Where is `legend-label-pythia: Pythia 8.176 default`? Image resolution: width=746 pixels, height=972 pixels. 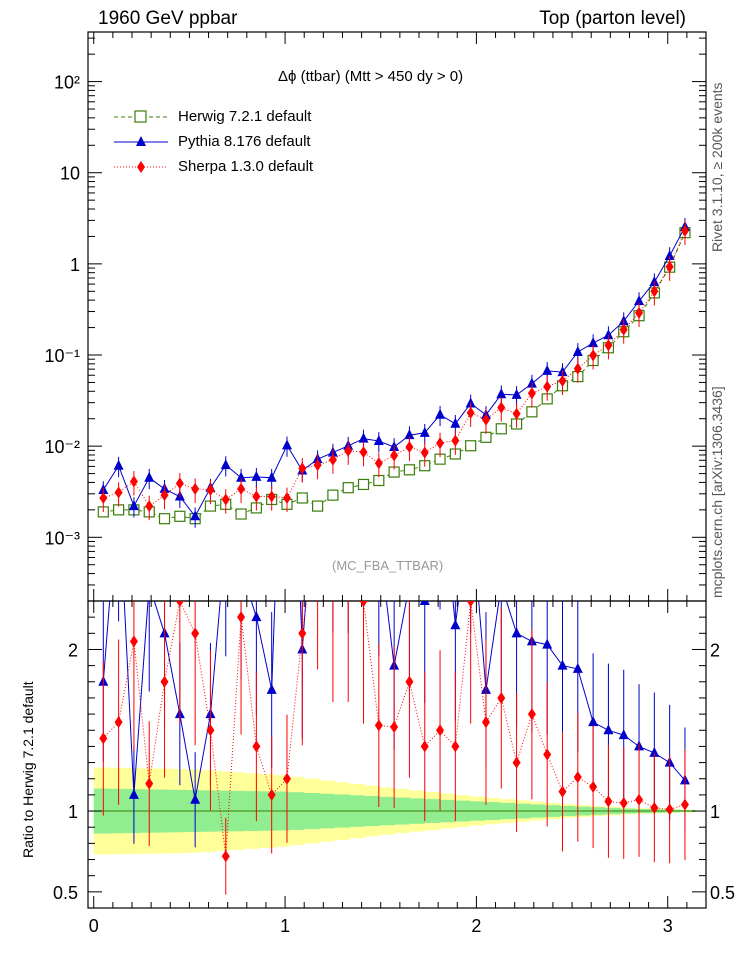 legend-label-pythia: Pythia 8.176 default is located at coordinates (244, 141).